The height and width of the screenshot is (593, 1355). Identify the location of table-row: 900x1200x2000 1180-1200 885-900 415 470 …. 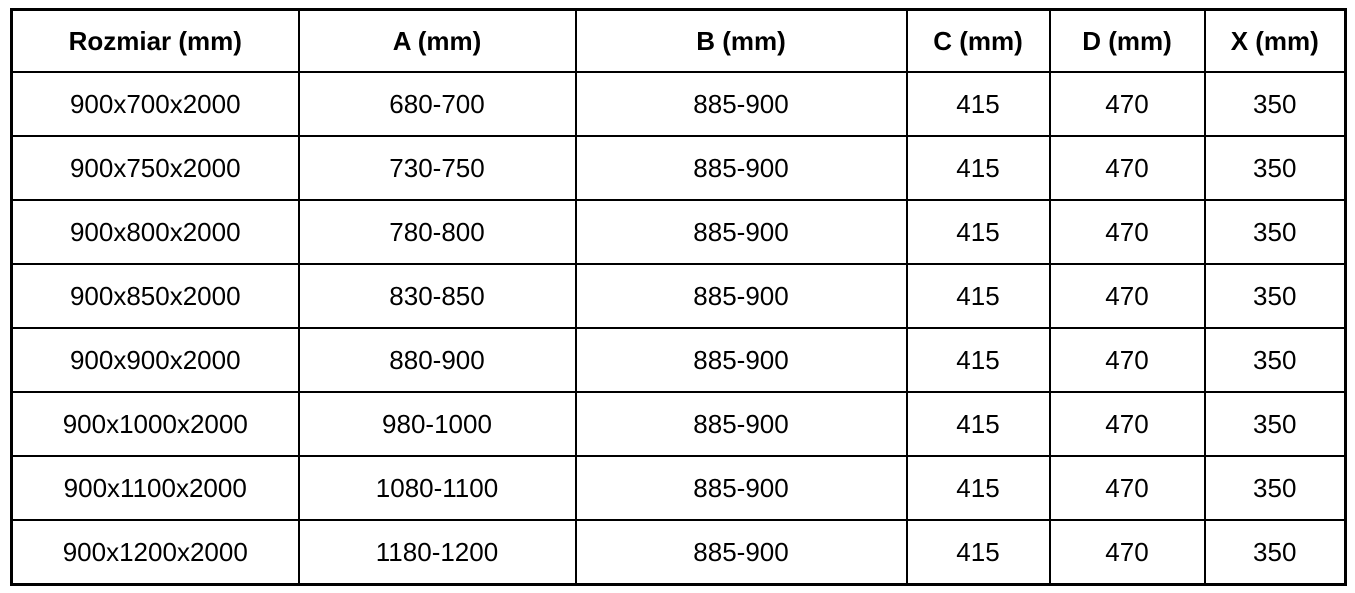
(678, 552).